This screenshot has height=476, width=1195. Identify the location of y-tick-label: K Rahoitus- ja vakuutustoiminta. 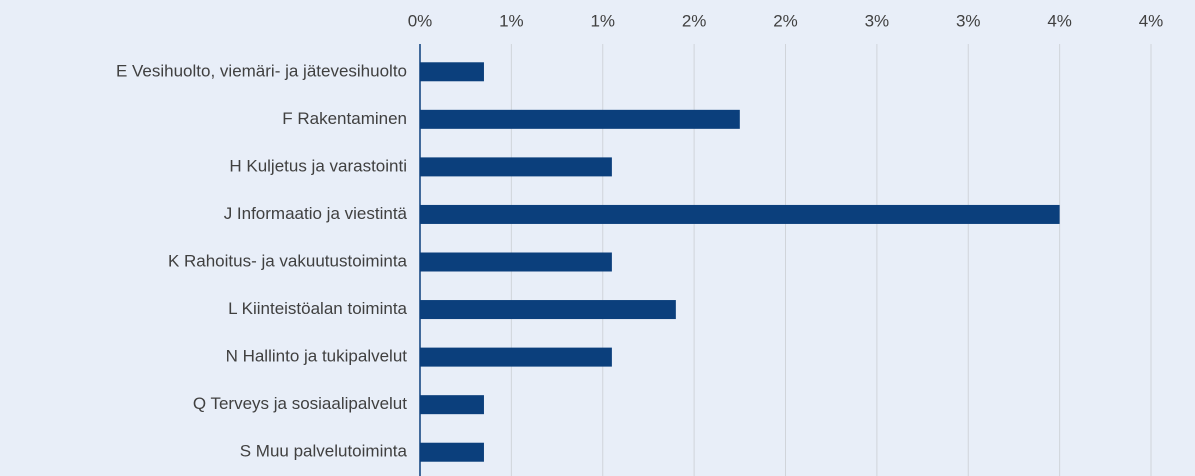
(288, 260).